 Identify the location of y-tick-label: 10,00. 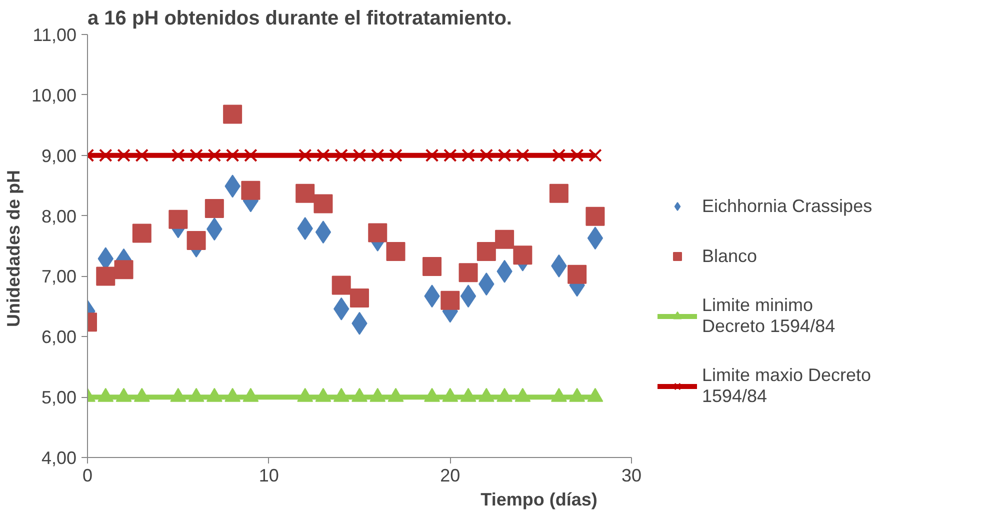
(54, 95).